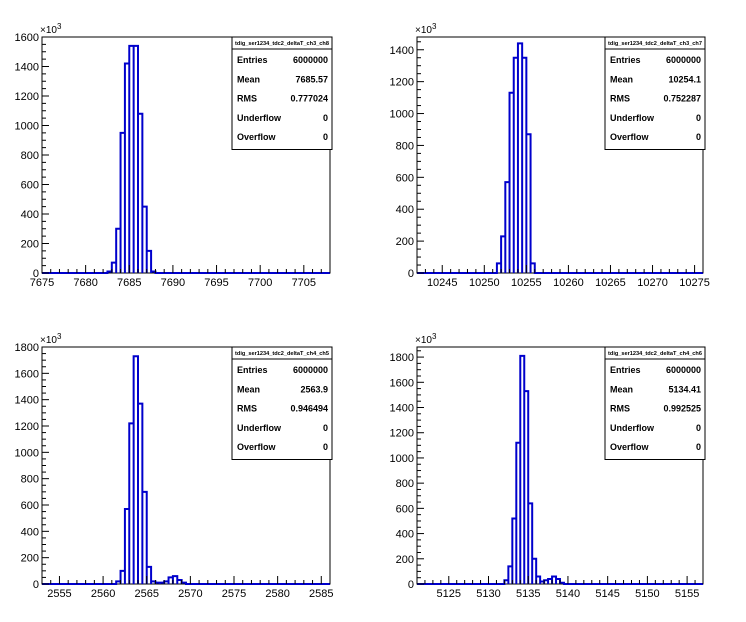 This screenshot has width=746, height=622. I want to click on x-tick-label: 7680, so click(85, 283).